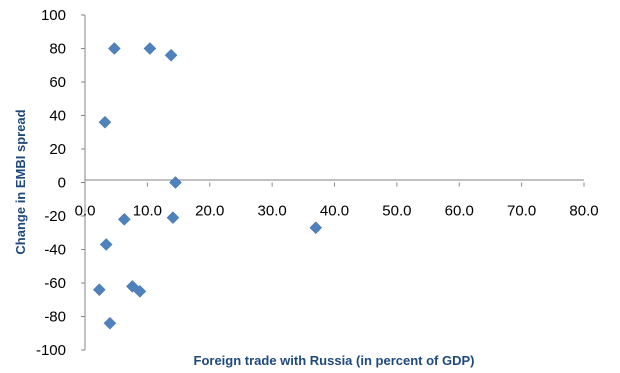 This screenshot has width=620, height=373. I want to click on y-axis-title: Change in EMBI spread, so click(20, 181).